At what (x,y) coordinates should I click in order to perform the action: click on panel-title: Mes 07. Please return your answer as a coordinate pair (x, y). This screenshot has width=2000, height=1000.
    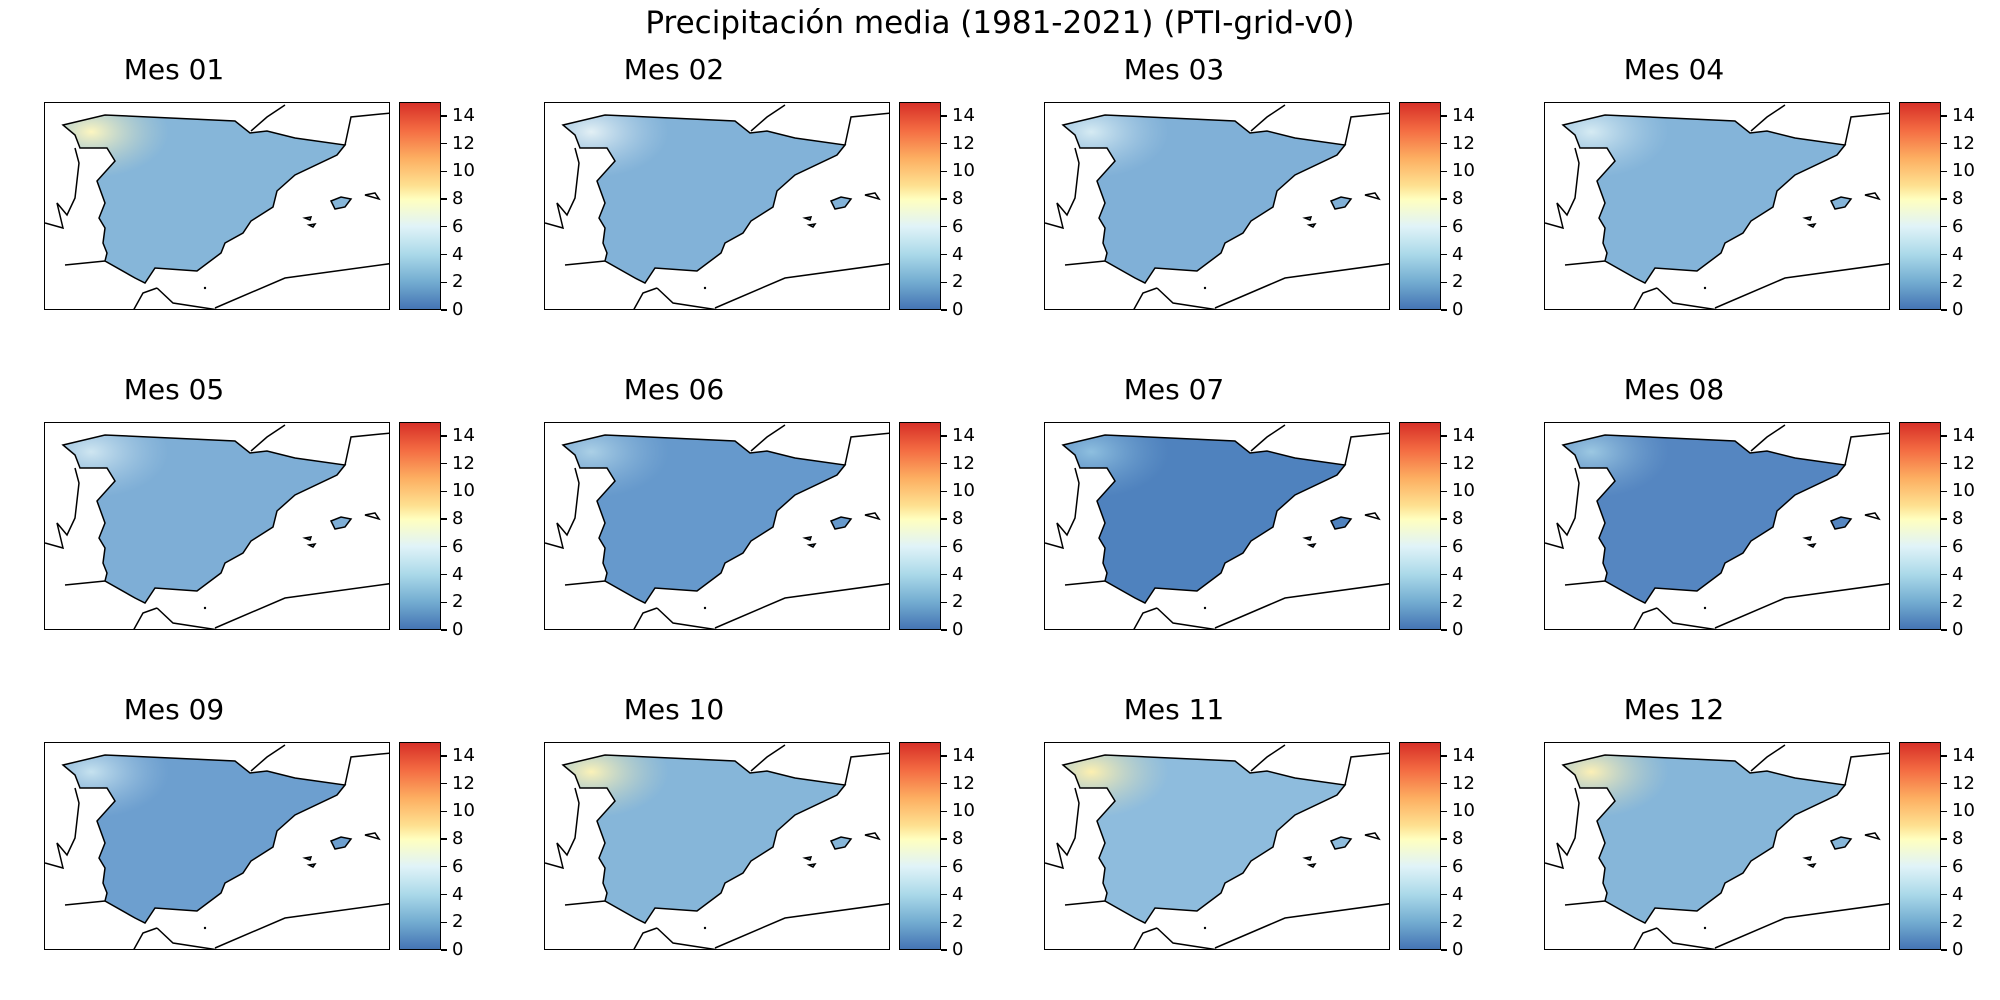
    Looking at the image, I should click on (1174, 389).